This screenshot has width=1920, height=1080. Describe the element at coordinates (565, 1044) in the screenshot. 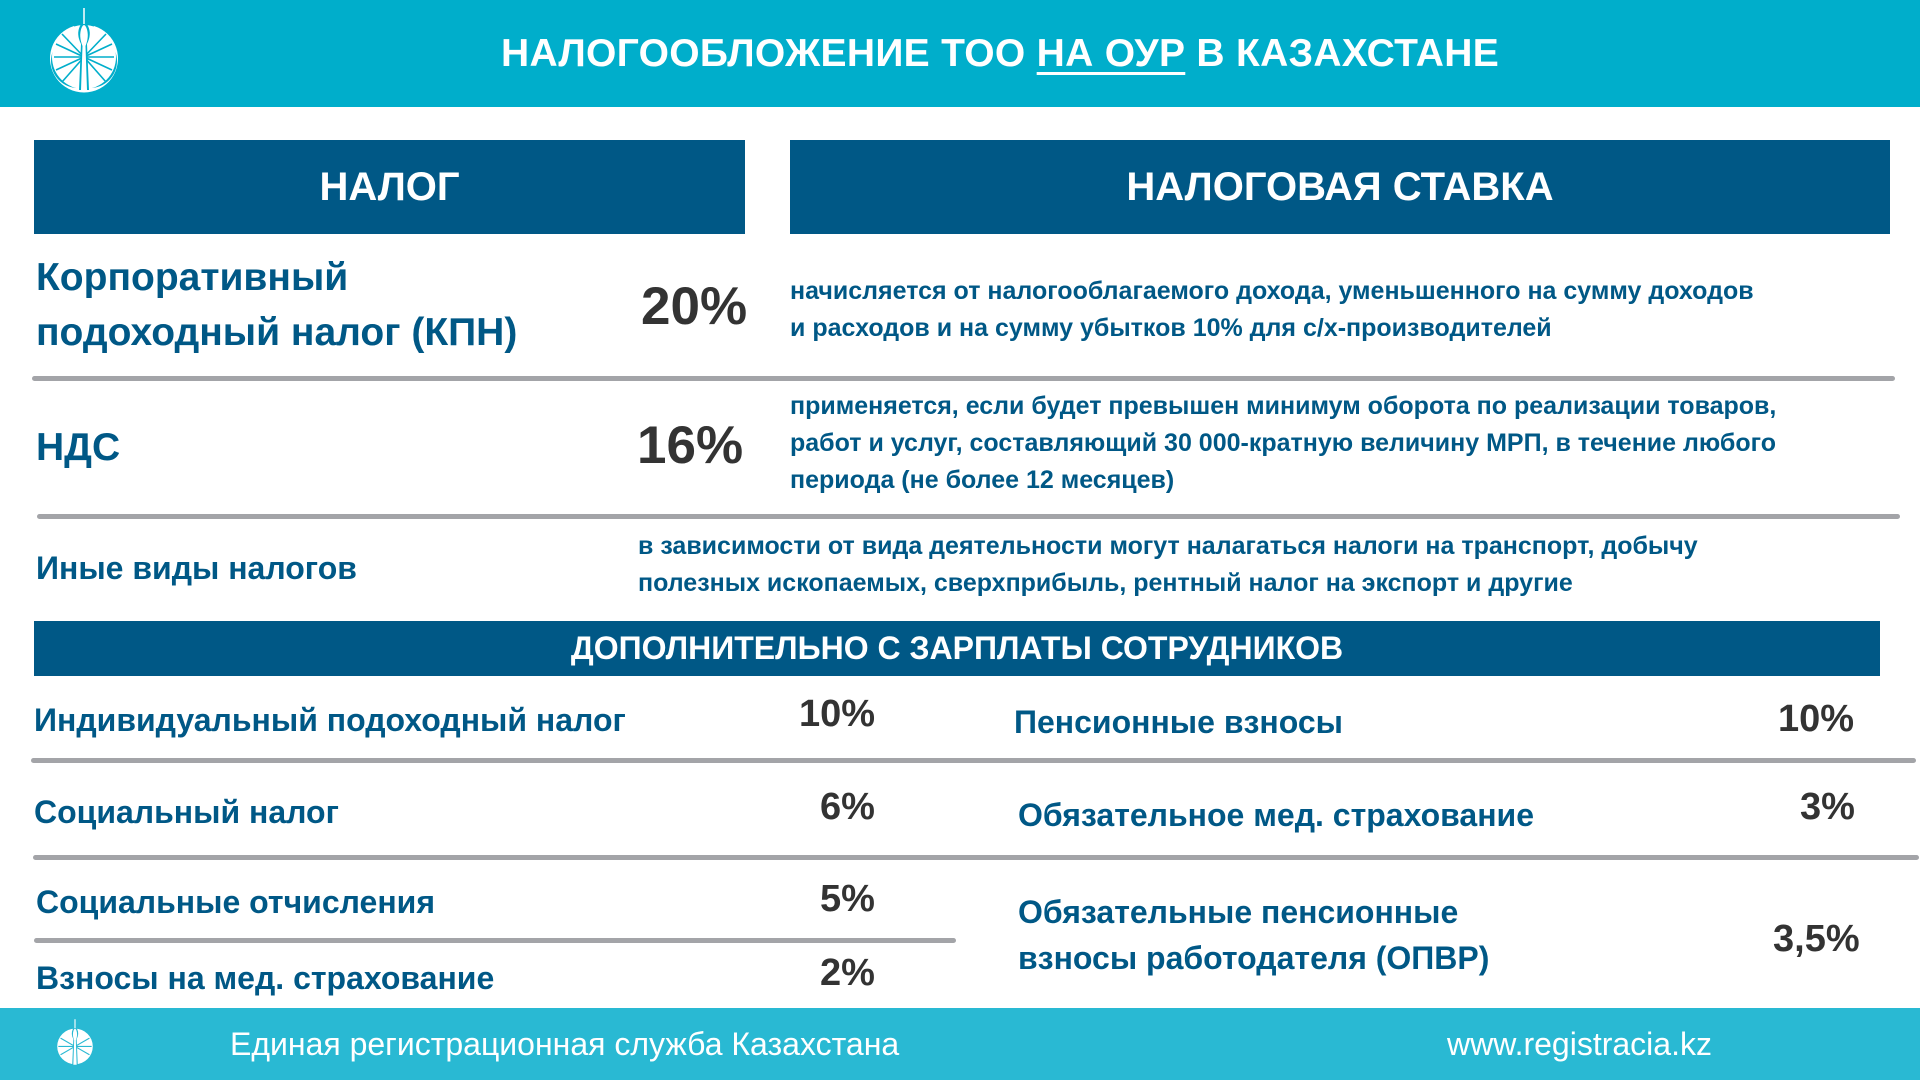

I see `footer-organization-name: Единая регистрационная служба Казахстана` at that location.